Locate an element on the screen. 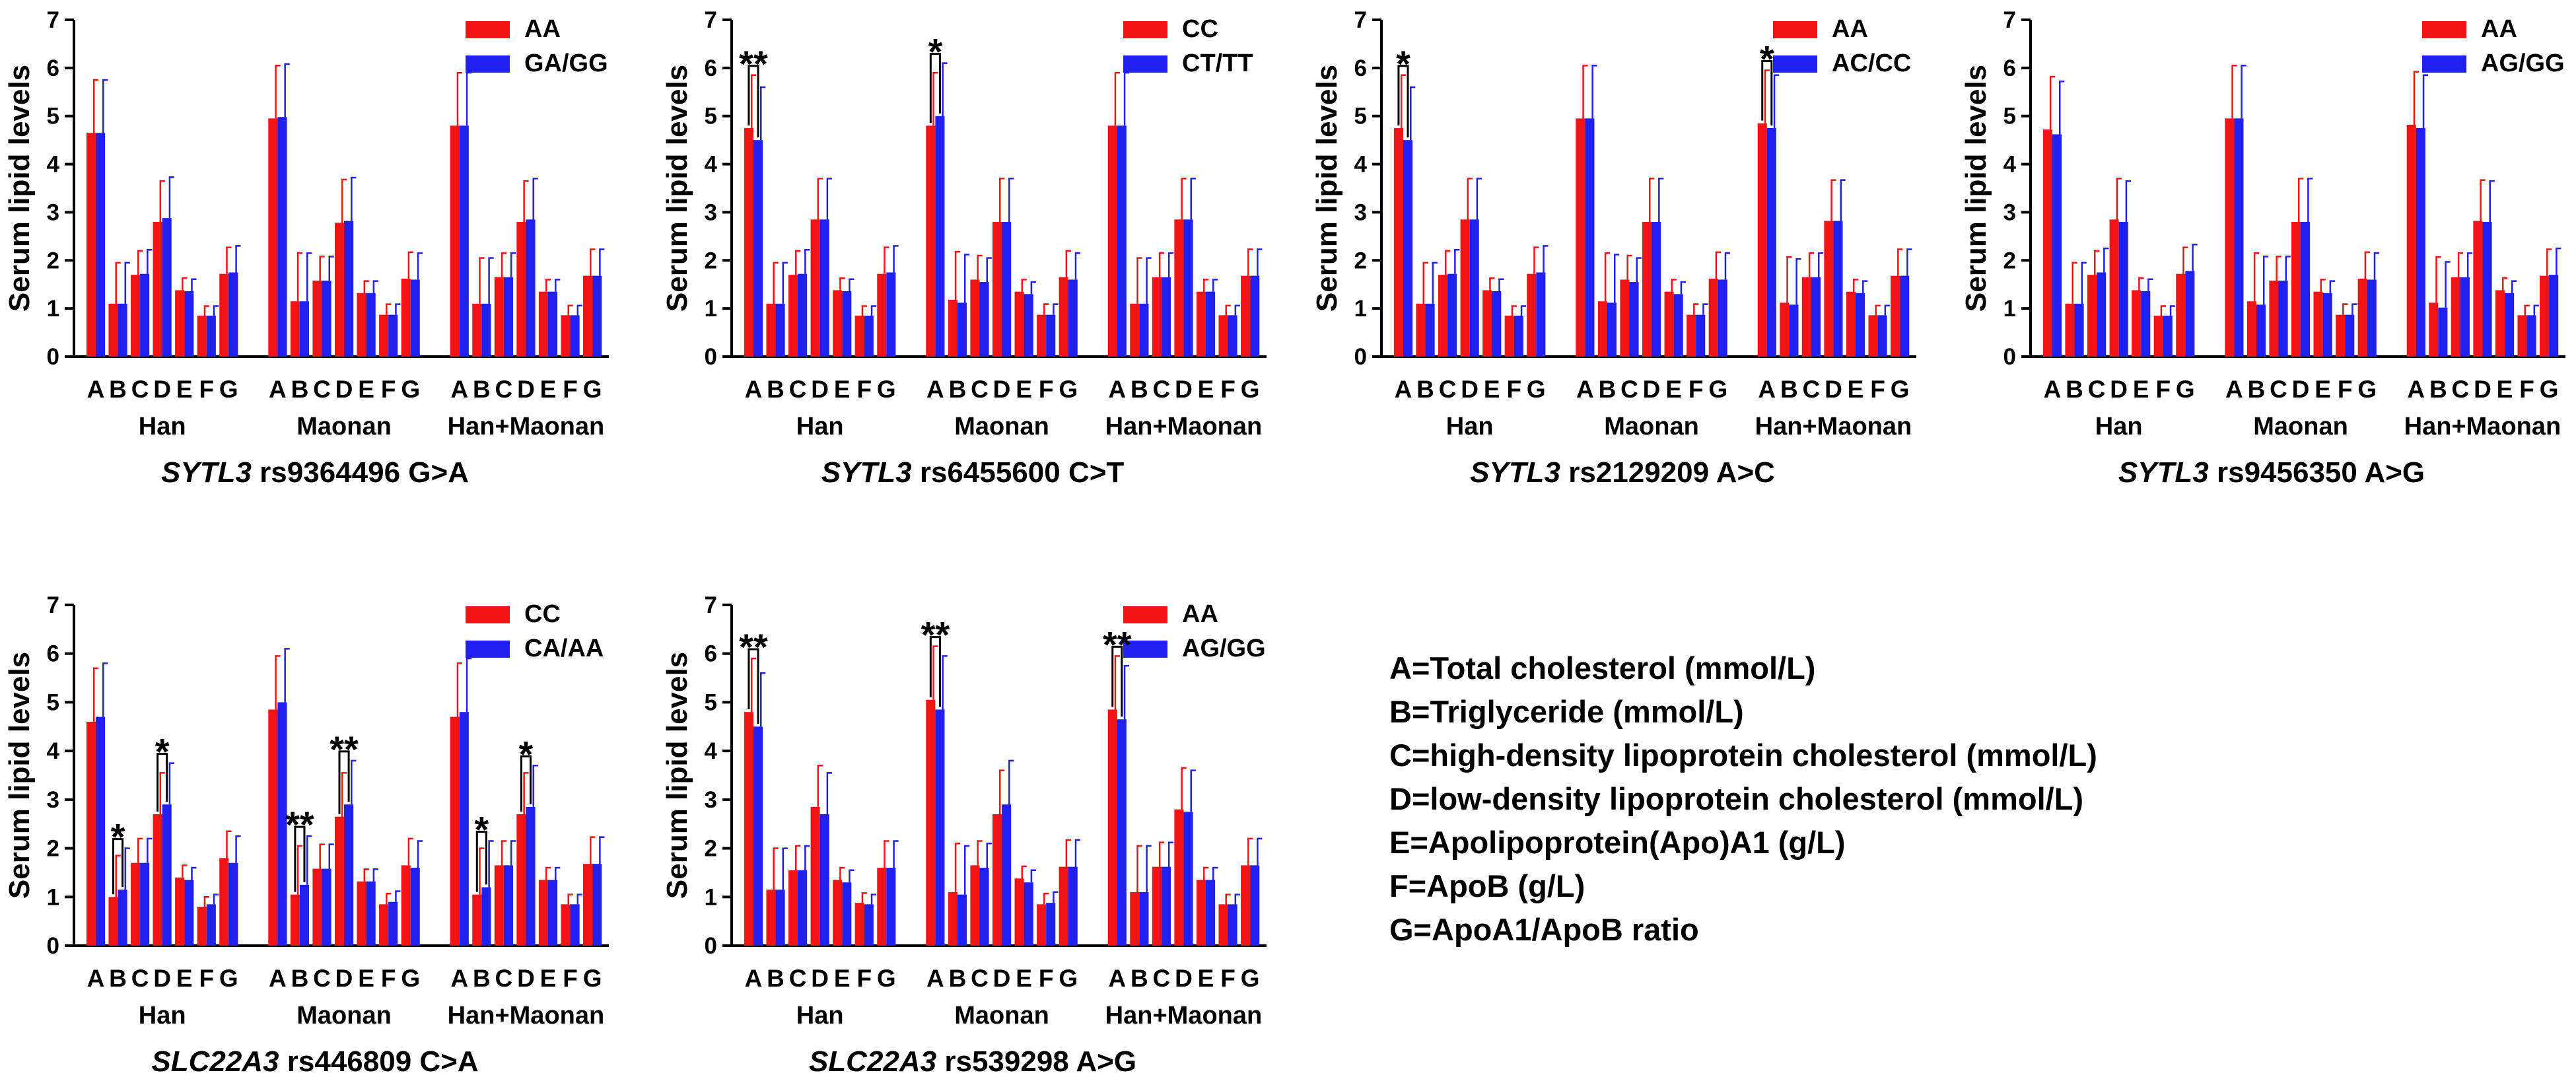 Image resolution: width=2576 pixels, height=1085 pixels. group-label: Han is located at coordinates (820, 1016).